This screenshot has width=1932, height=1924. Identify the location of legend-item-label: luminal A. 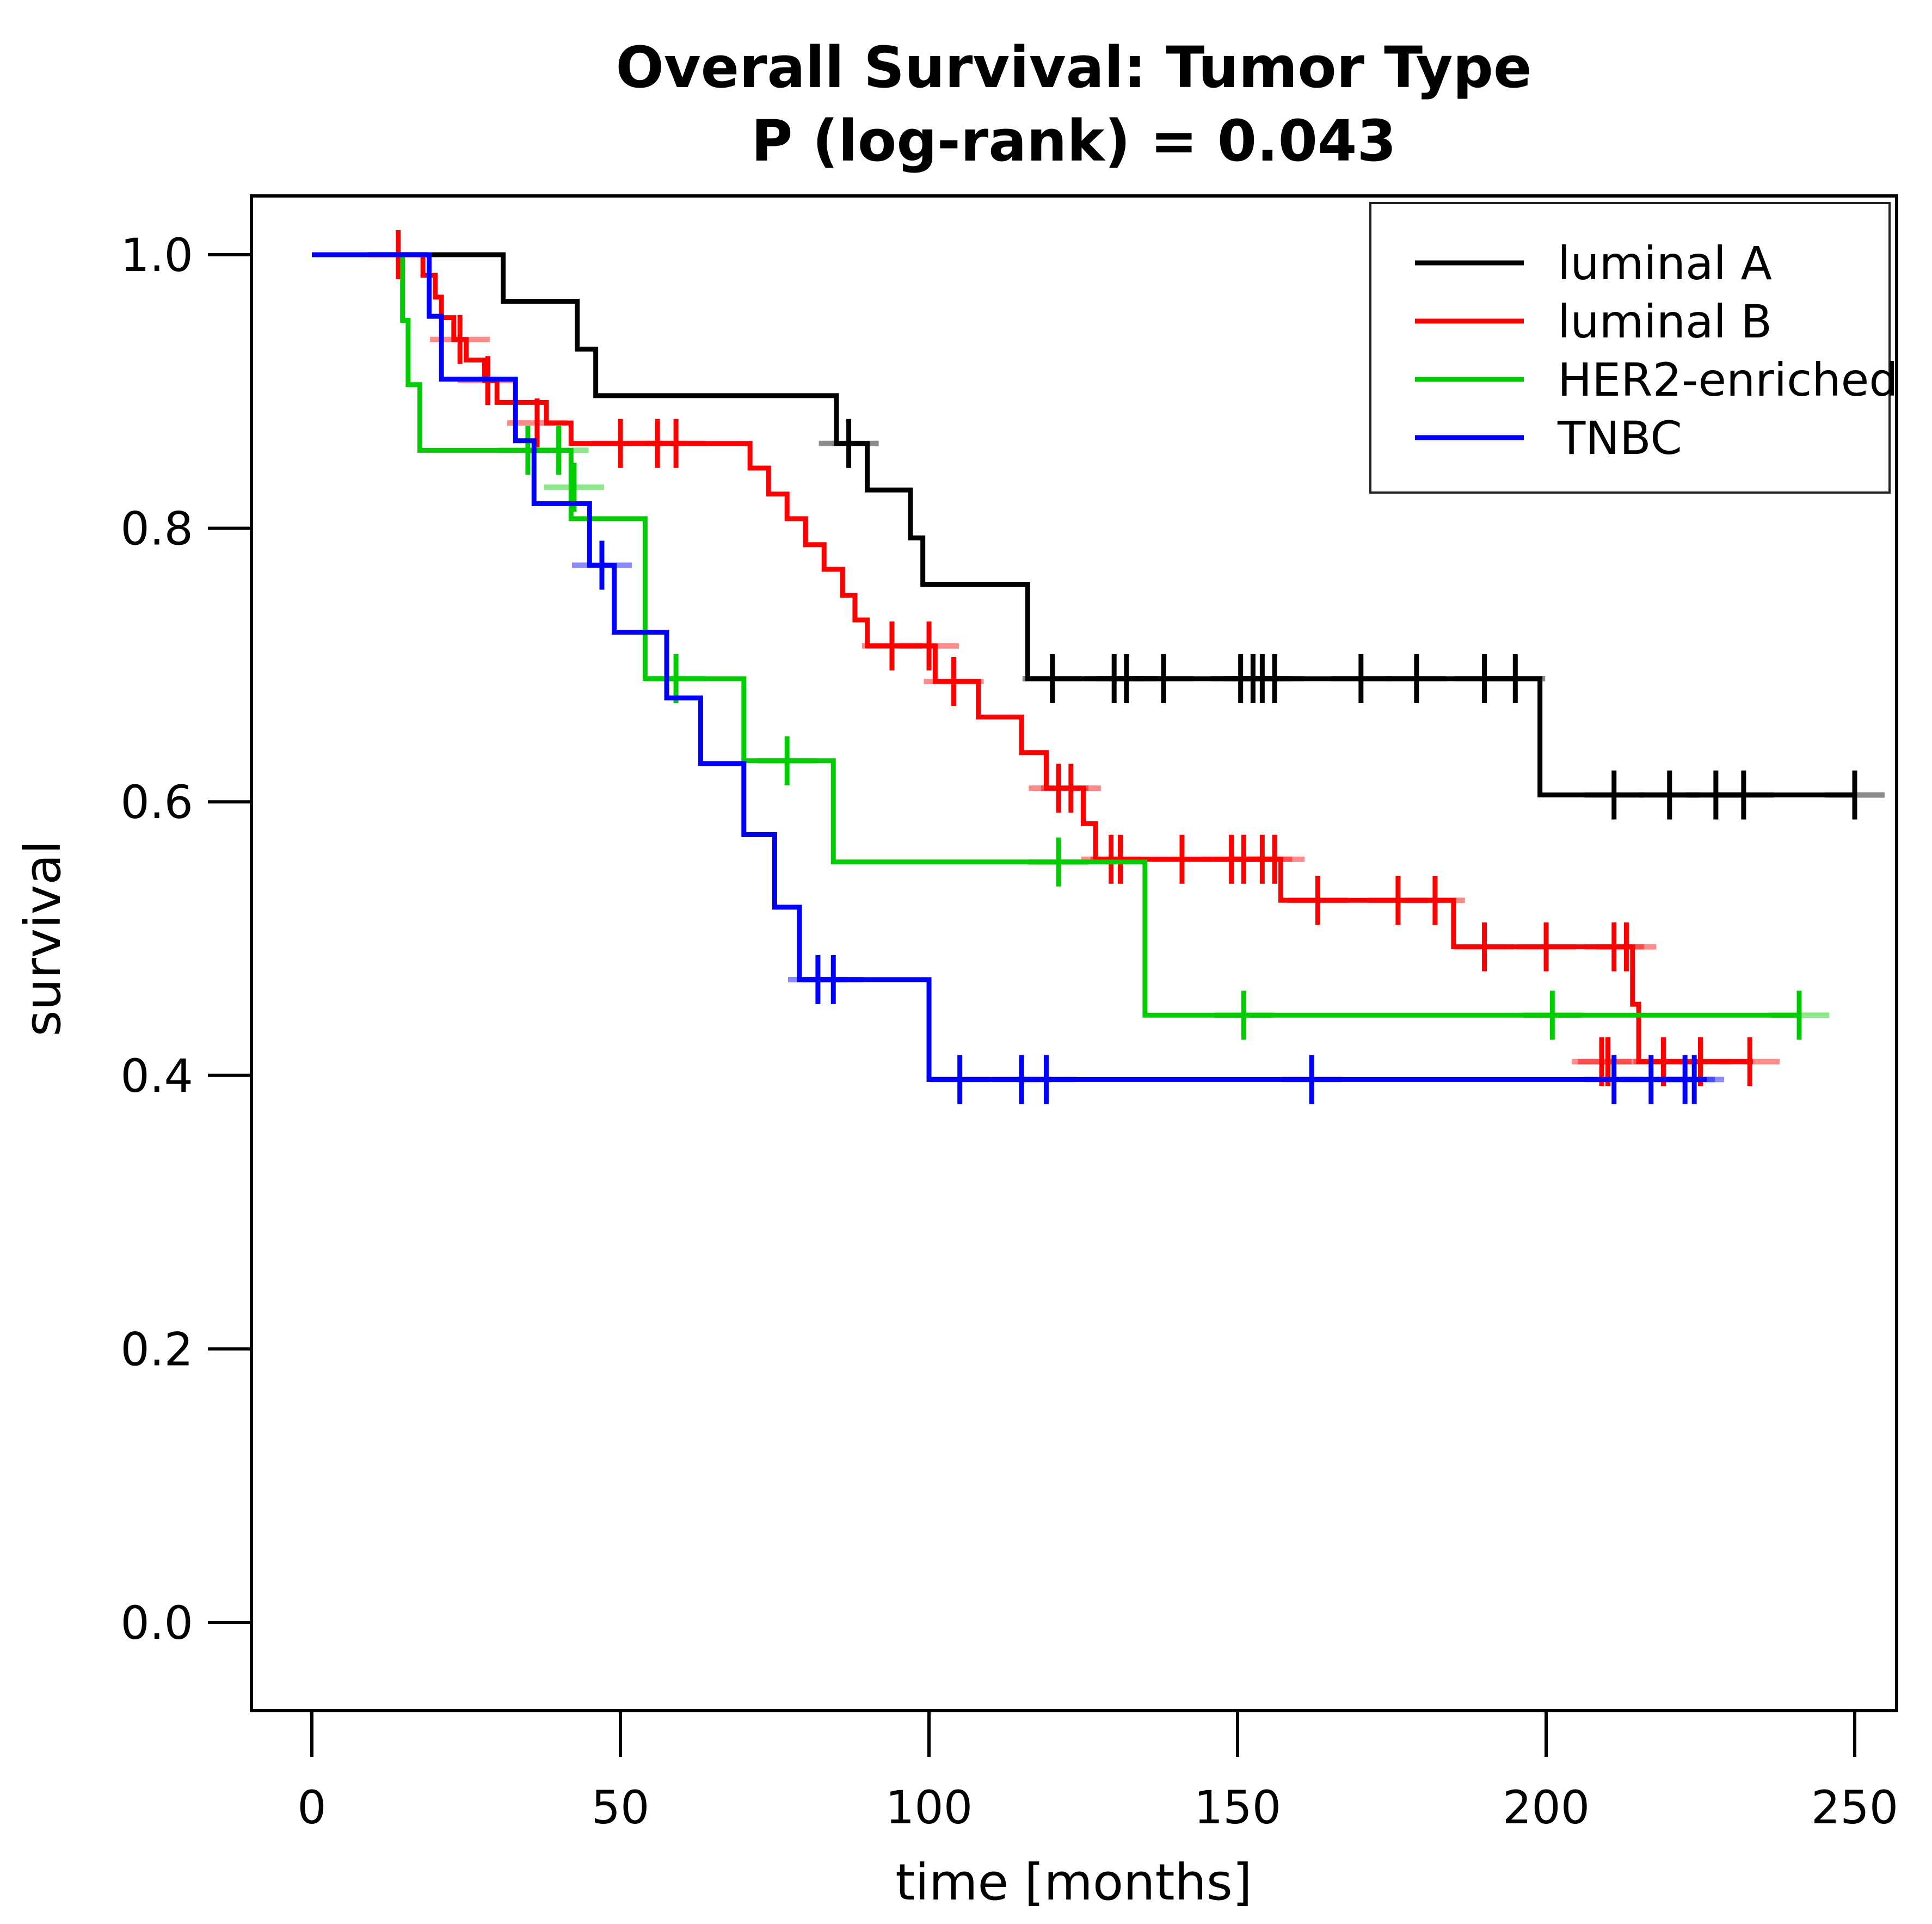
(1665, 263).